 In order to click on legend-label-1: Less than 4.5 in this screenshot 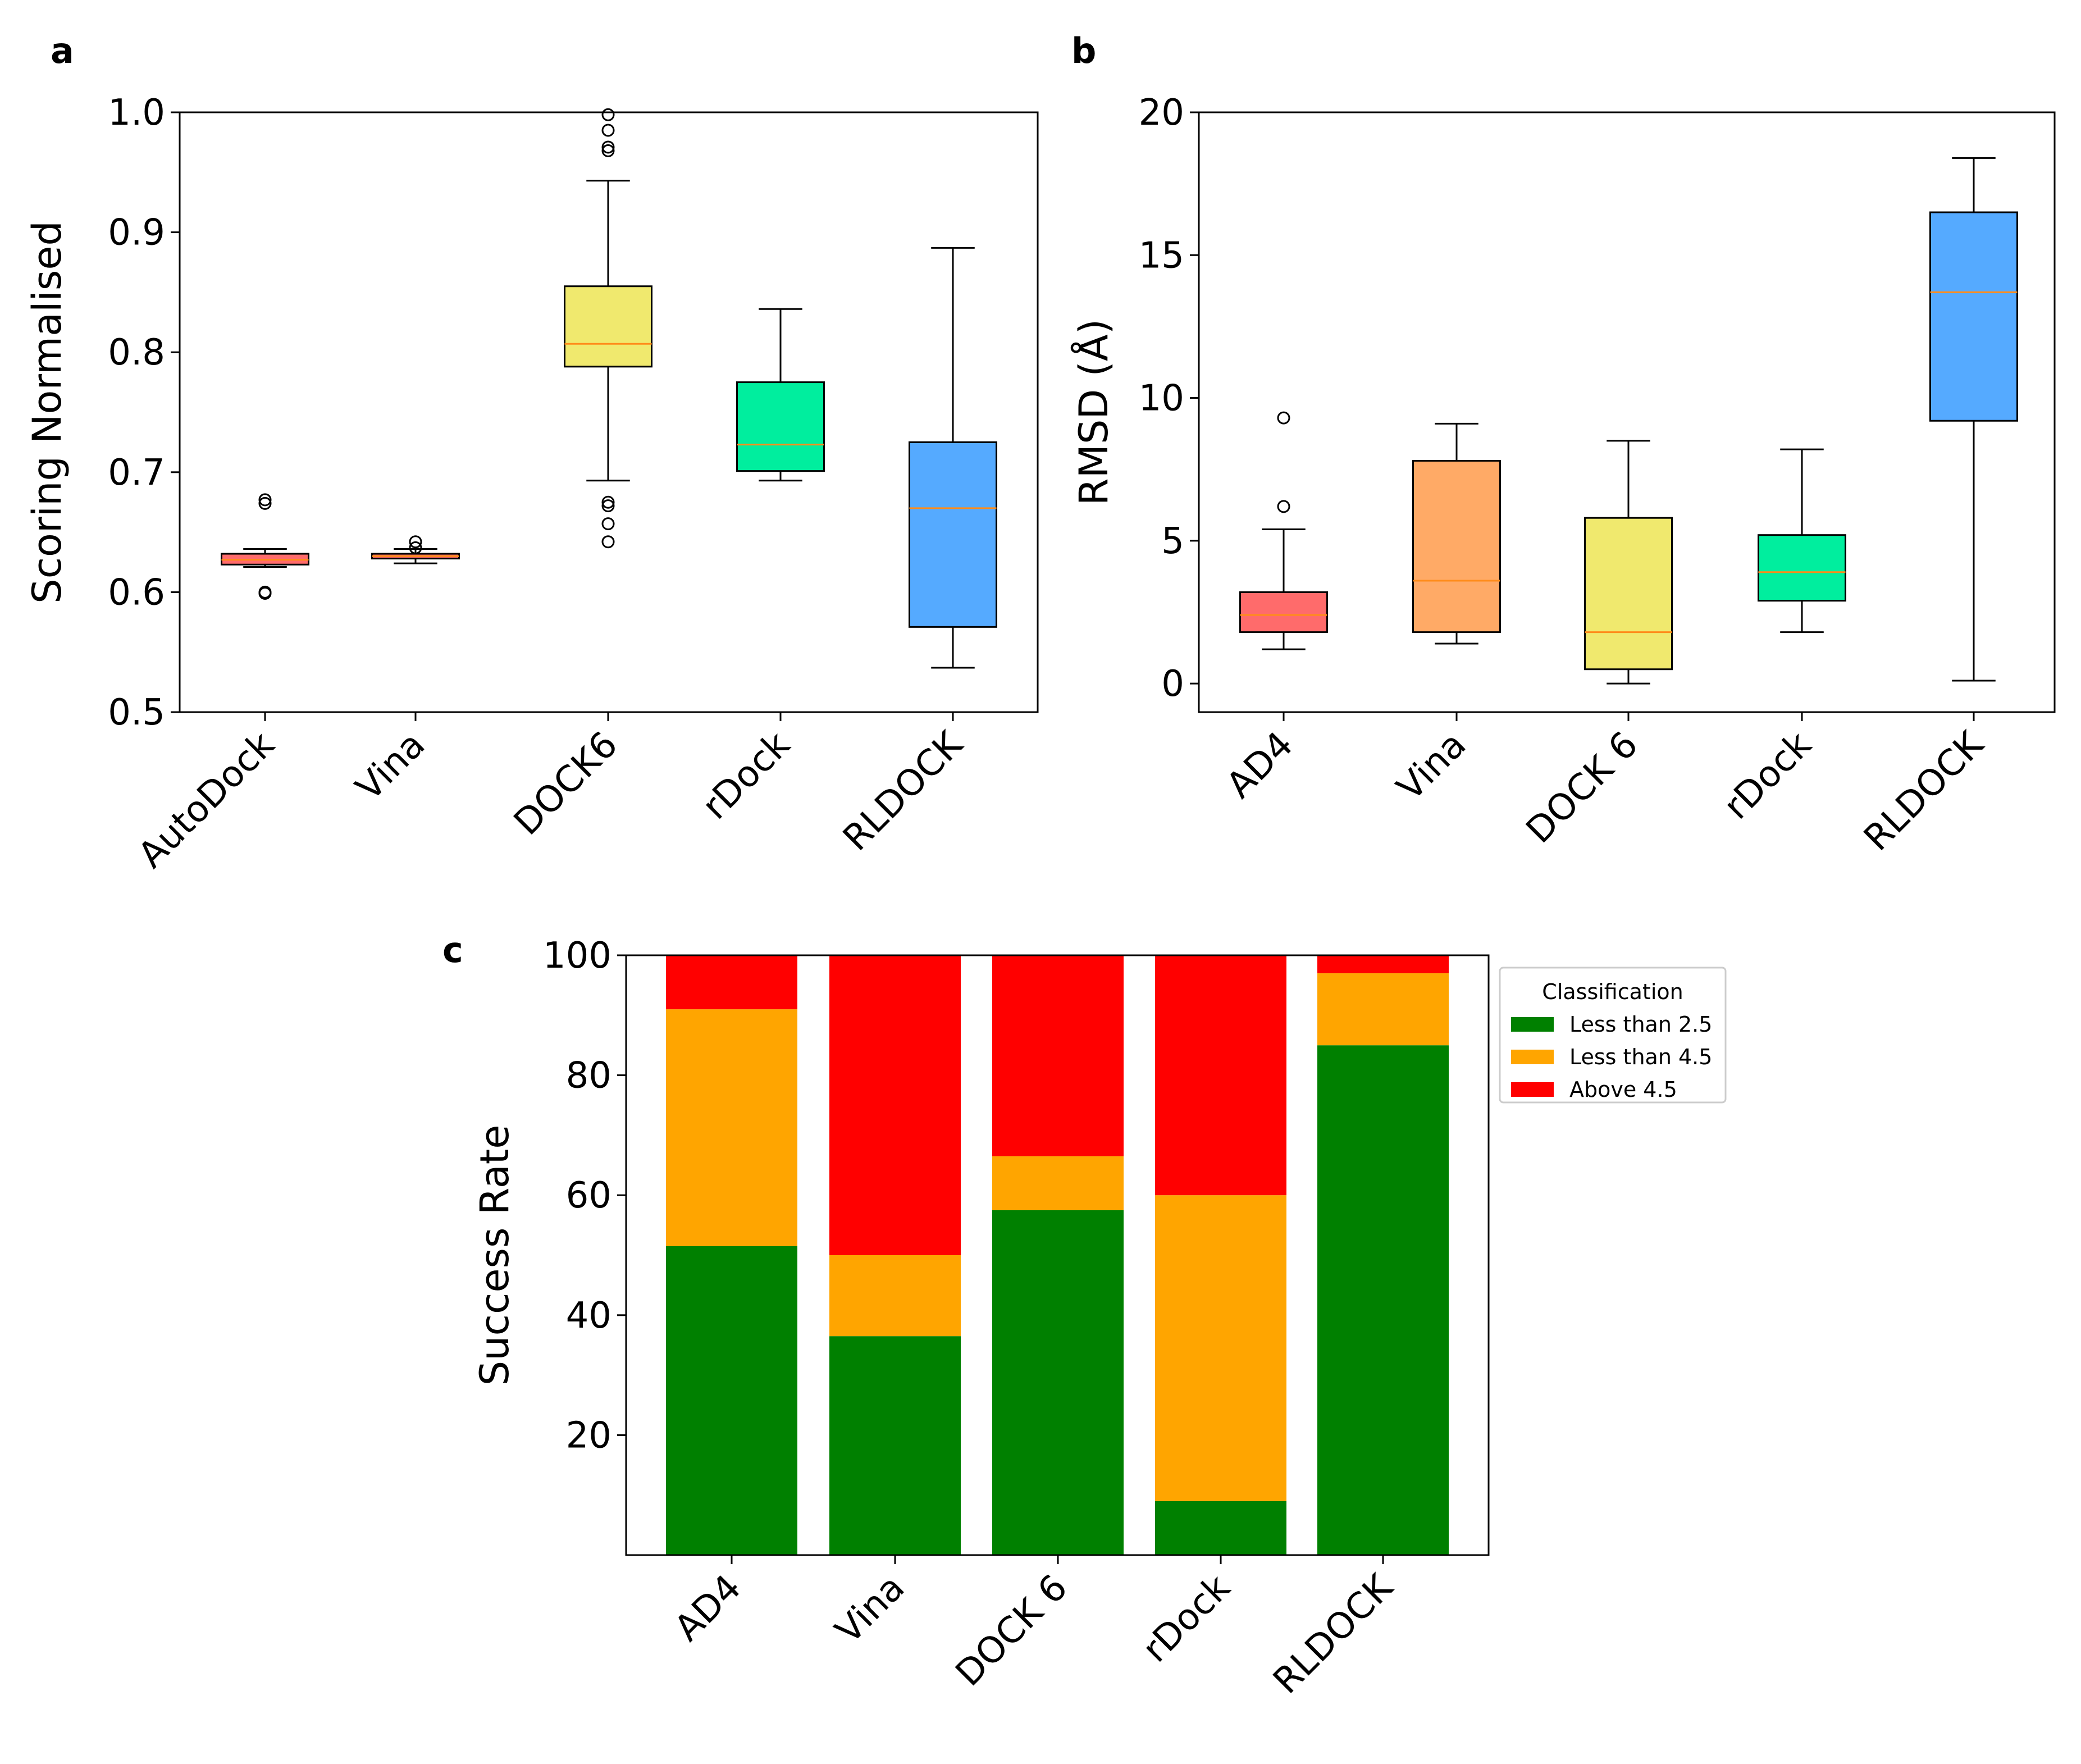, I will do `click(1640, 1057)`.